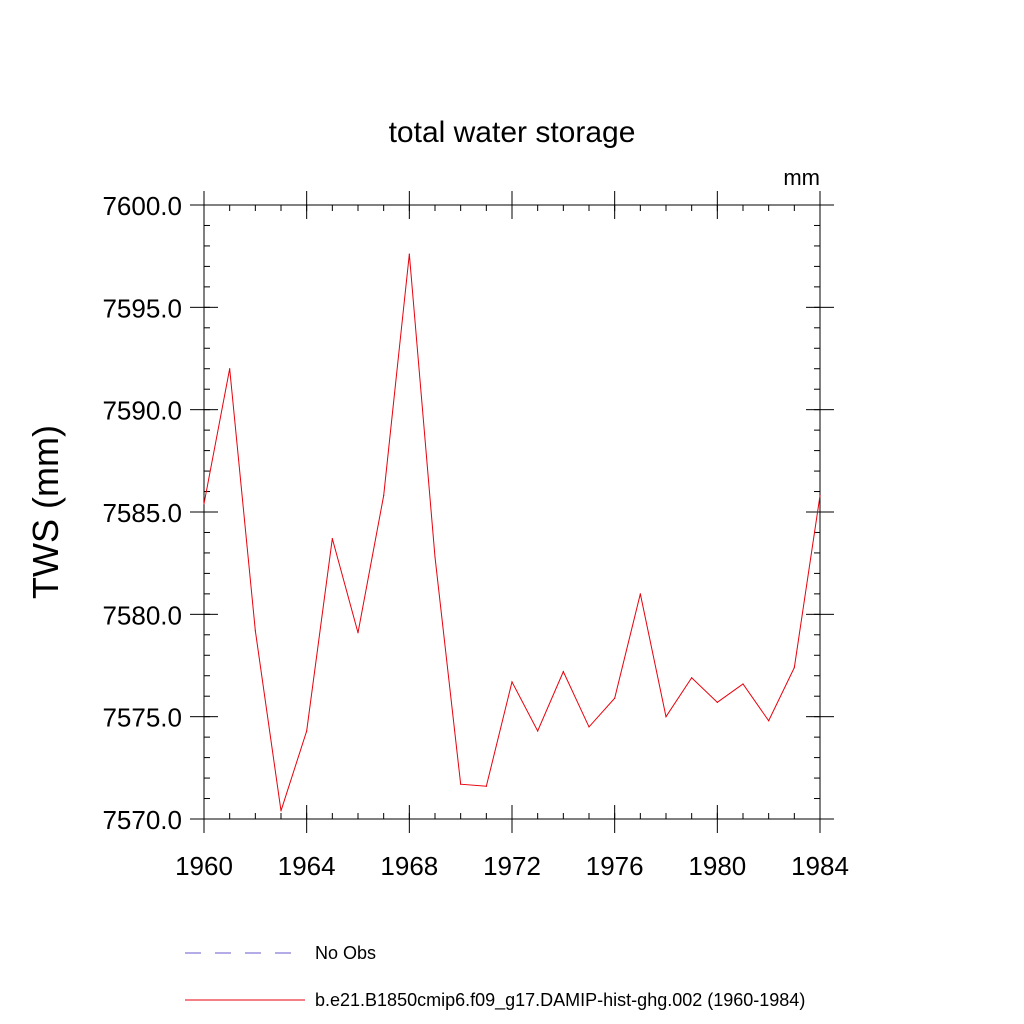 The width and height of the screenshot is (1024, 1024). What do you see at coordinates (345, 953) in the screenshot?
I see `legend-label-no-obs: No Obs` at bounding box center [345, 953].